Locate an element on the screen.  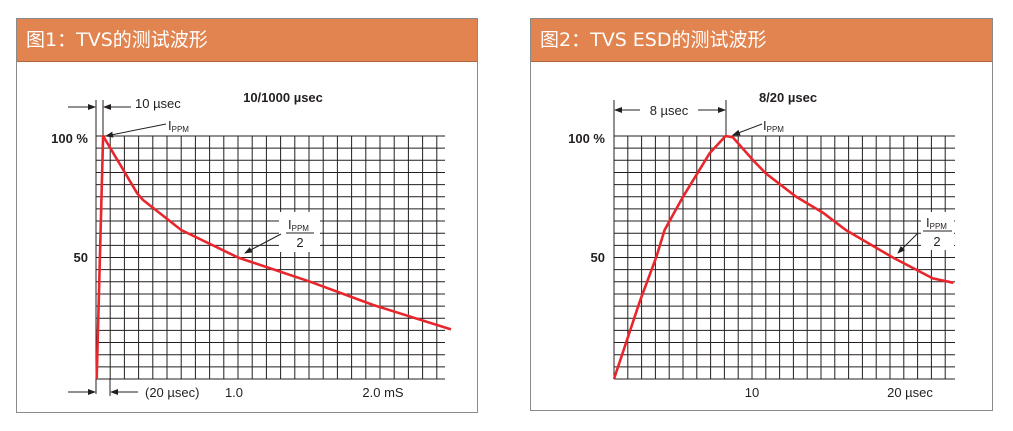
rise-time-label: 8 µsec is located at coordinates (669, 110).